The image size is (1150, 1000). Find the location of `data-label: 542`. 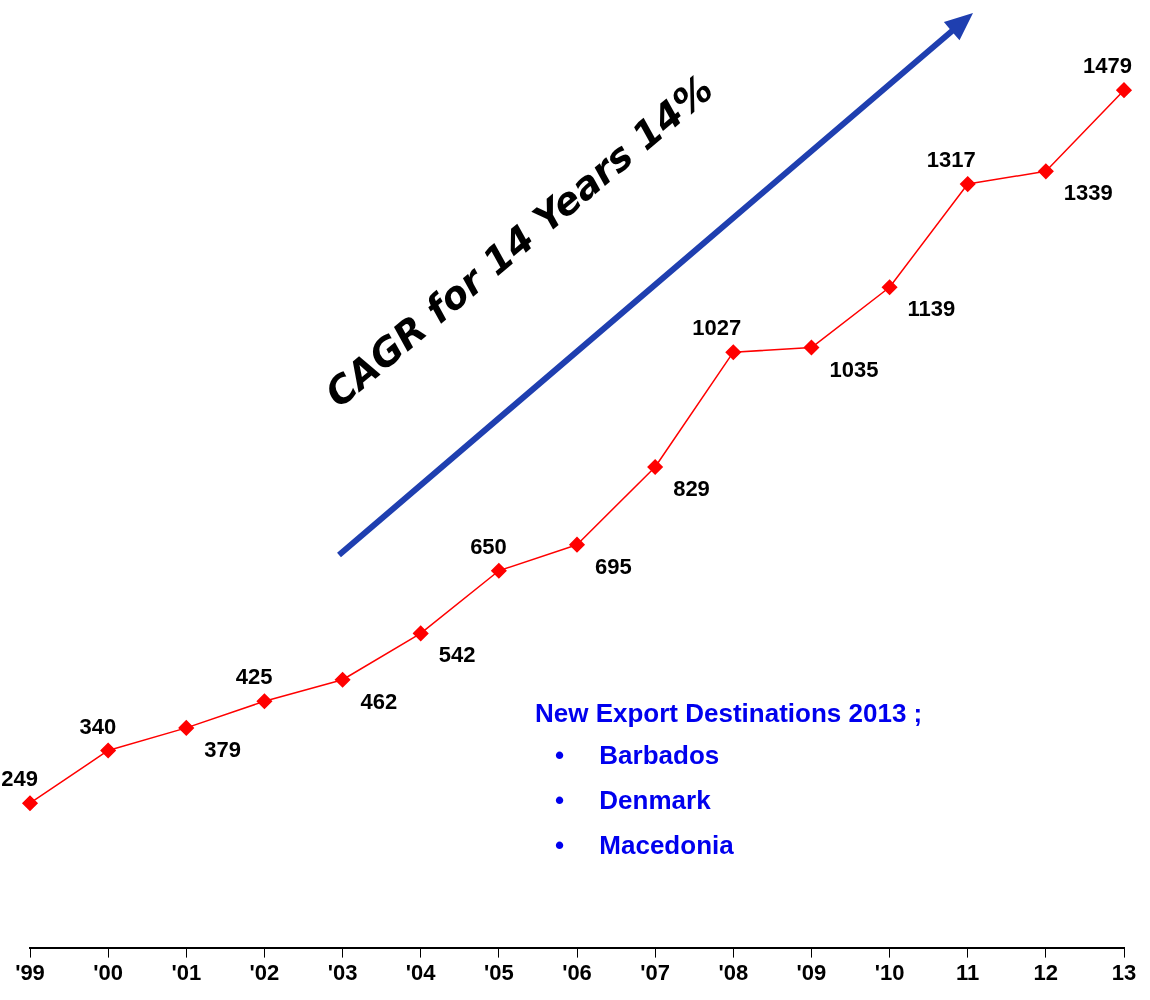

data-label: 542 is located at coordinates (457, 655).